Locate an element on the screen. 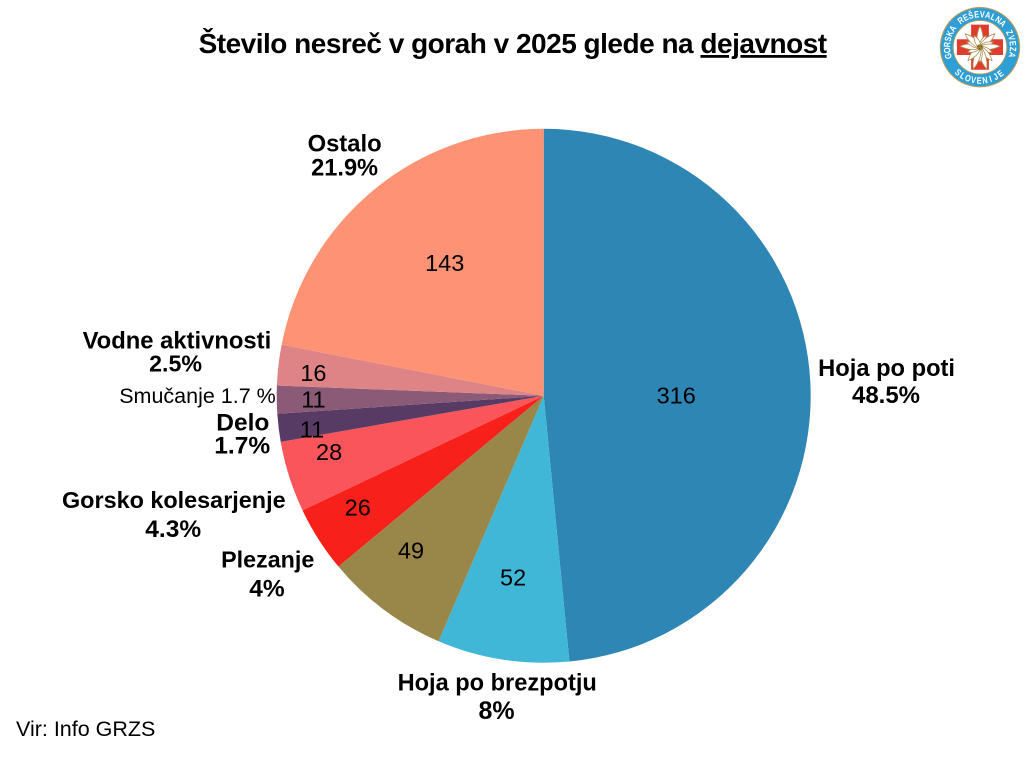 Image resolution: width=1024 pixels, height=768 pixels. svg-text: 1.7% is located at coordinates (242, 445).